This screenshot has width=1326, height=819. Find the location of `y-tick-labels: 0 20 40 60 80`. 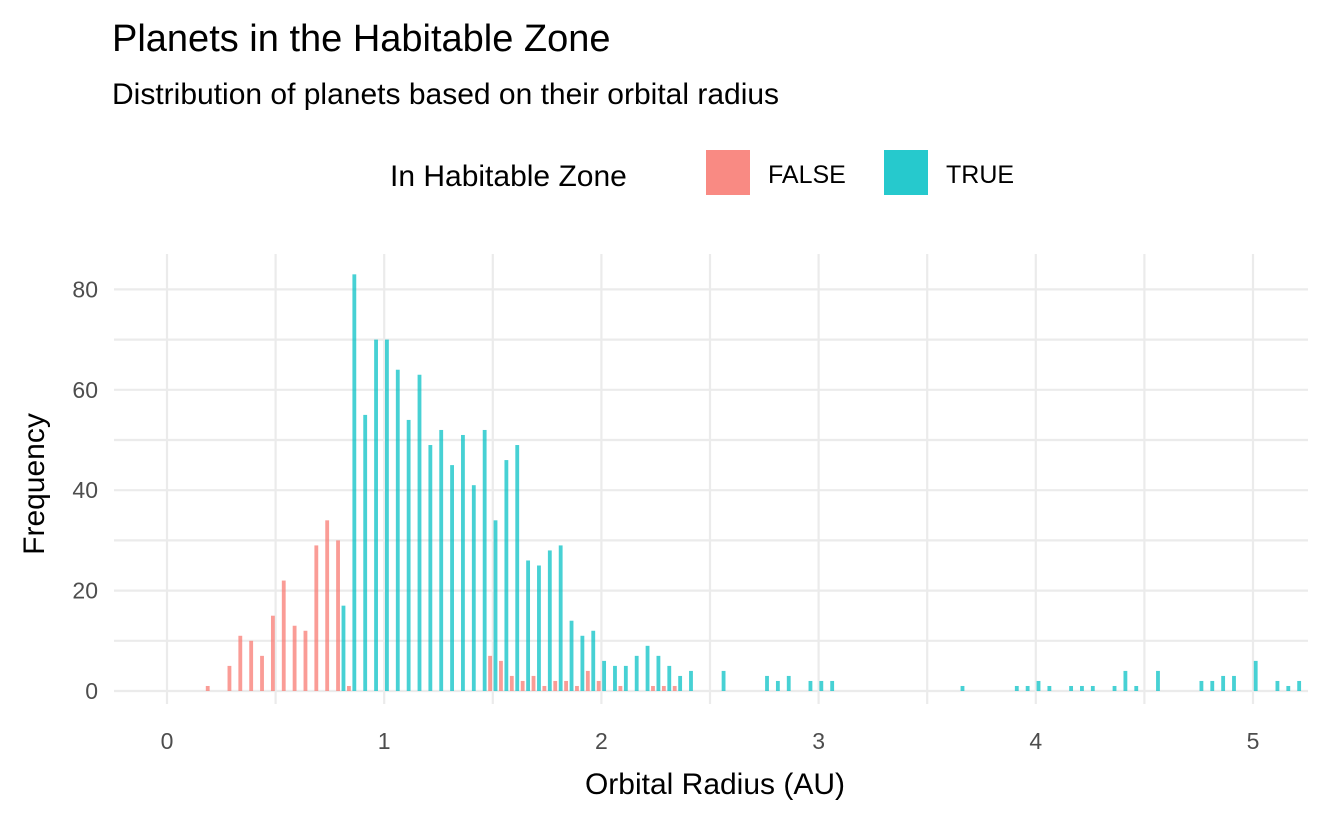

y-tick-labels: 0 20 40 60 80 is located at coordinates (85, 490).